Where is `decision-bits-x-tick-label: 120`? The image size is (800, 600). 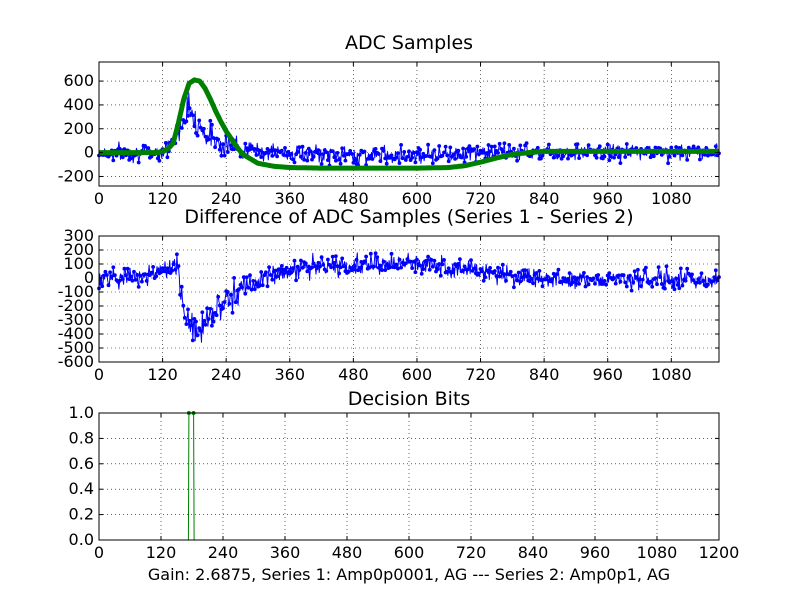
decision-bits-x-tick-label: 120 is located at coordinates (161, 552).